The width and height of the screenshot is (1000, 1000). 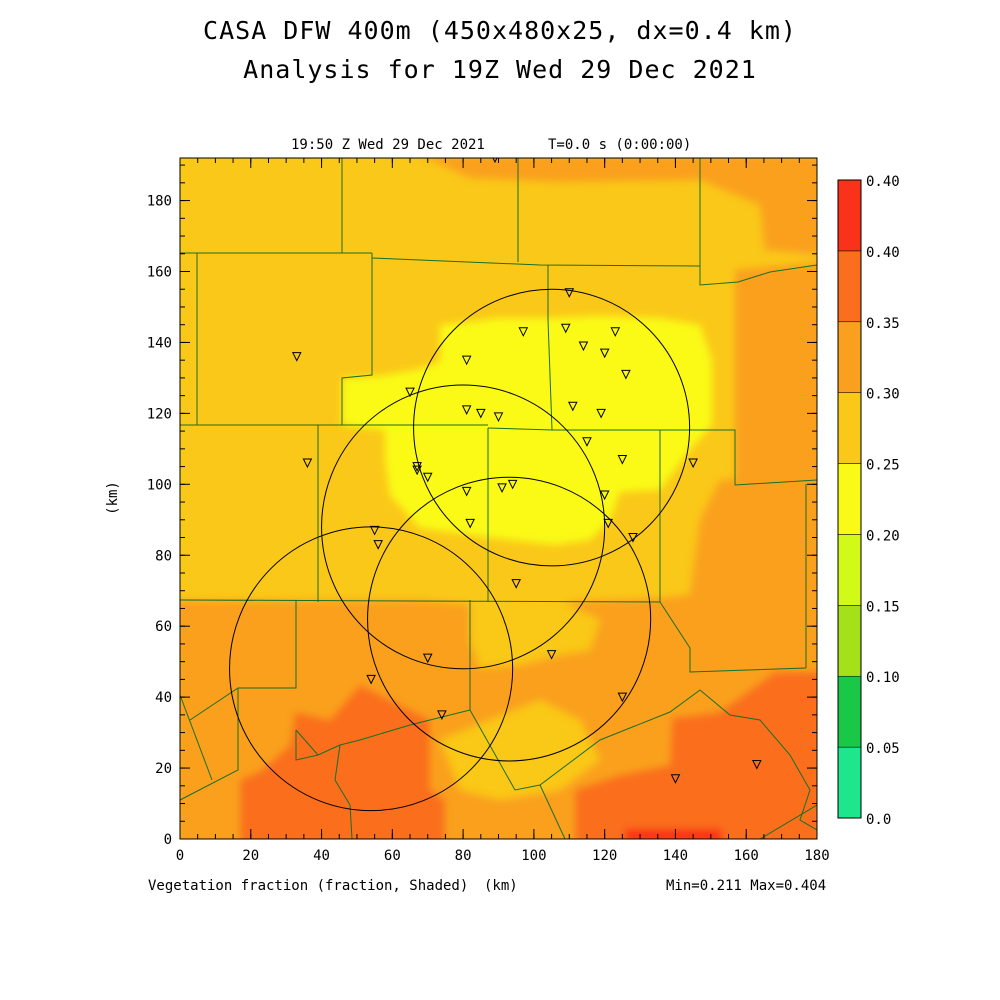 I want to click on x-tick-label: 0, so click(x=180, y=856).